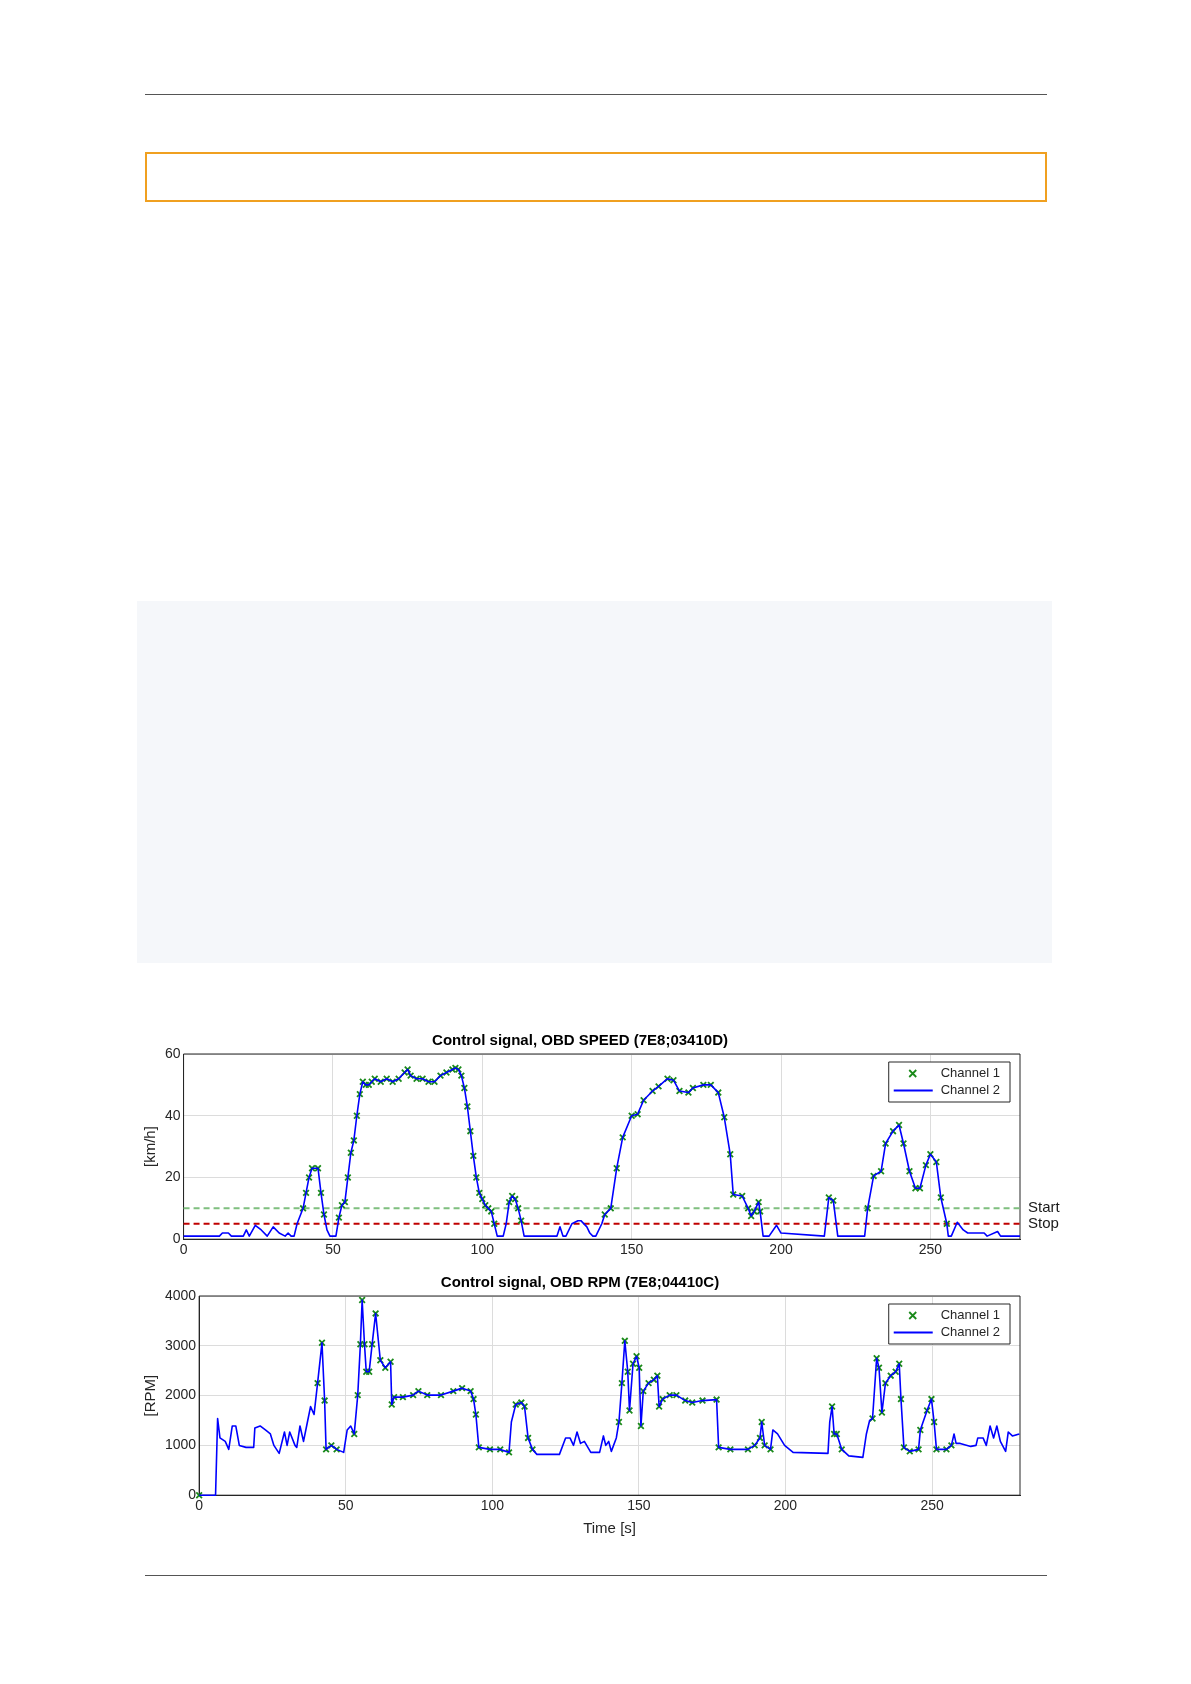  What do you see at coordinates (580, 1282) in the screenshot?
I see `chart-title: Control signal, OBD RPM (7E8;04410C)` at bounding box center [580, 1282].